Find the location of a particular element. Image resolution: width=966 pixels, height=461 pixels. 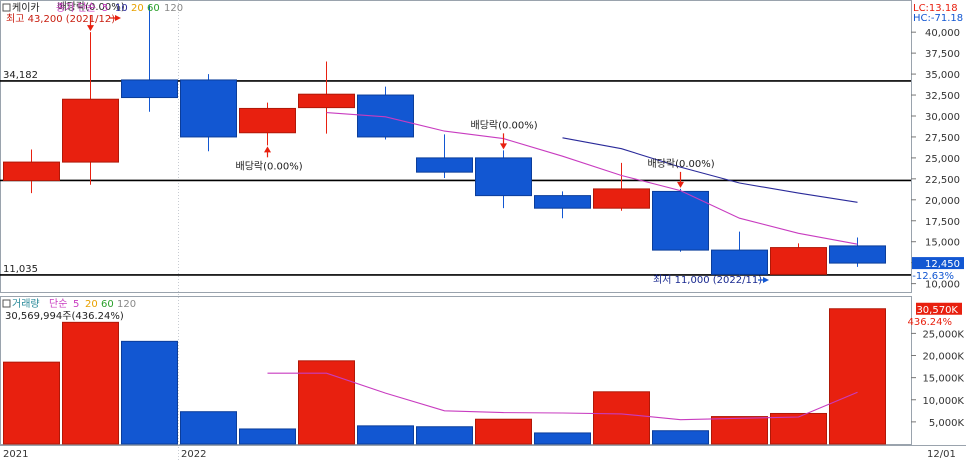

last-volume-value: 30,570K is located at coordinates (937, 310).